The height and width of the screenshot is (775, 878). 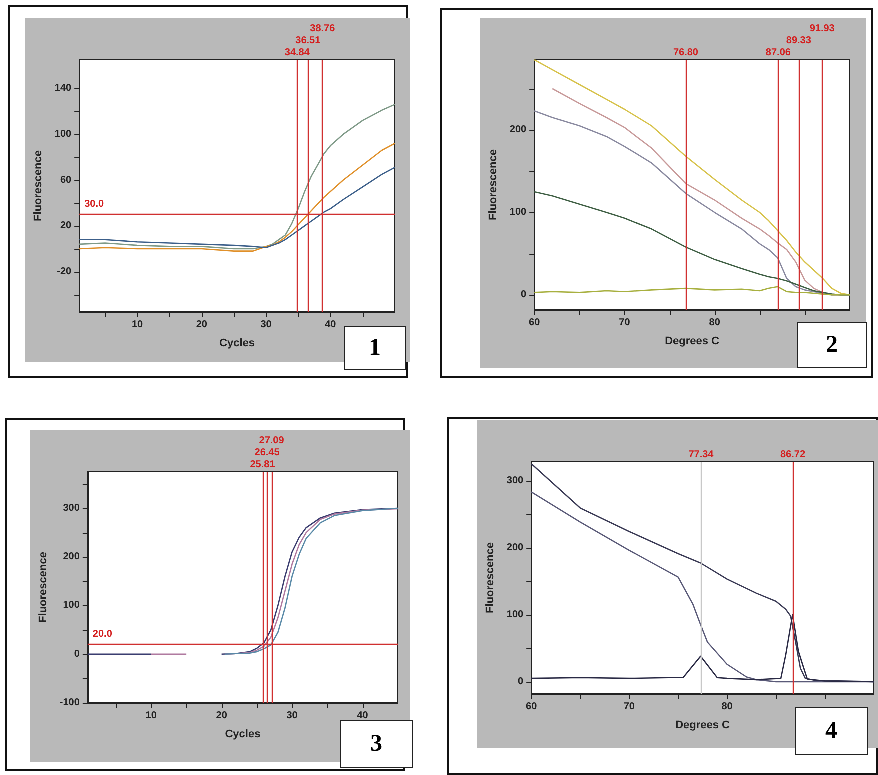 What do you see at coordinates (823, 29) in the screenshot?
I see `ref-line-label: 91.93` at bounding box center [823, 29].